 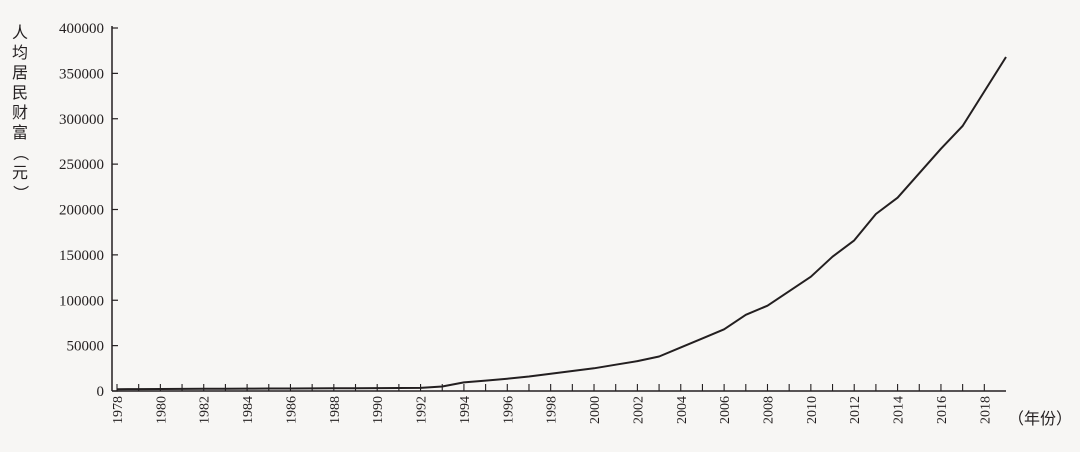 What do you see at coordinates (899, 410) in the screenshot?
I see `x-tick-label: 2014` at bounding box center [899, 410].